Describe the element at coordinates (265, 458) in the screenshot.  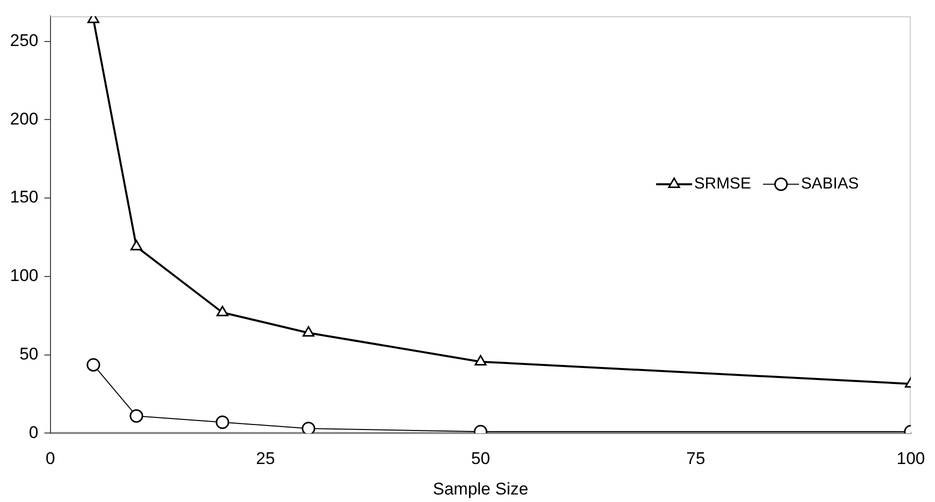
I see `x-tick-label: 25` at that location.